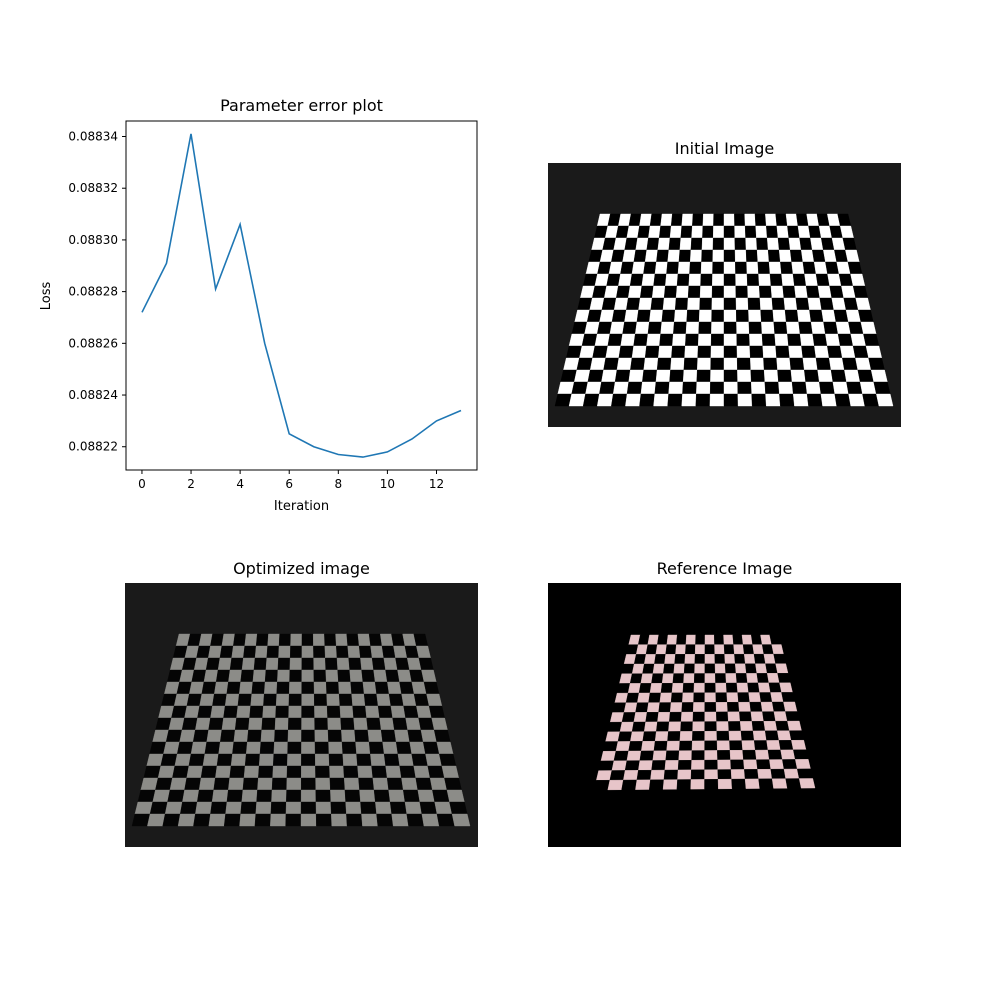 This screenshot has height=1000, width=1000. Describe the element at coordinates (93, 292) in the screenshot. I see `y-tick-label: 0.08828` at that location.